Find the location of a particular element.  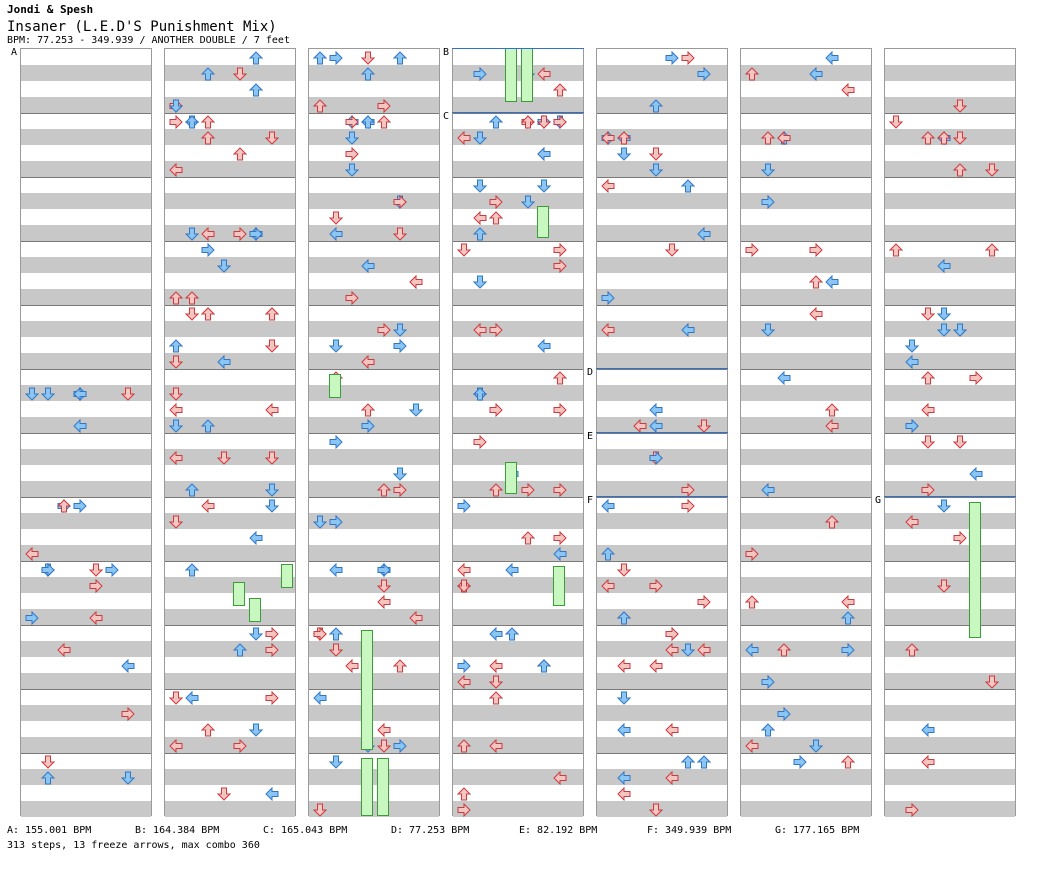

artist-label: Jondi & Spesh is located at coordinates (50, 9).